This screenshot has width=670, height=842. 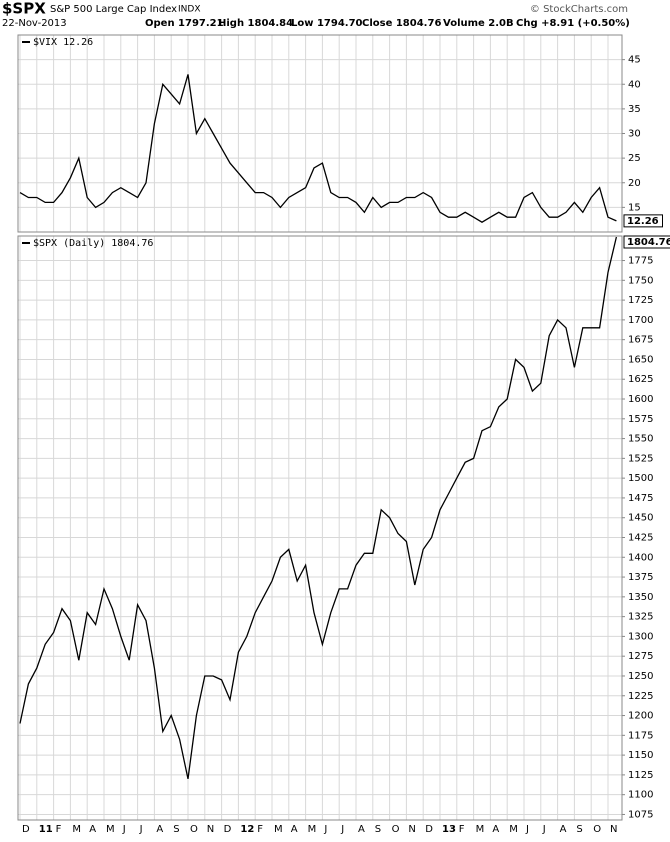 I want to click on y-tick-label: 20, so click(x=634, y=183).